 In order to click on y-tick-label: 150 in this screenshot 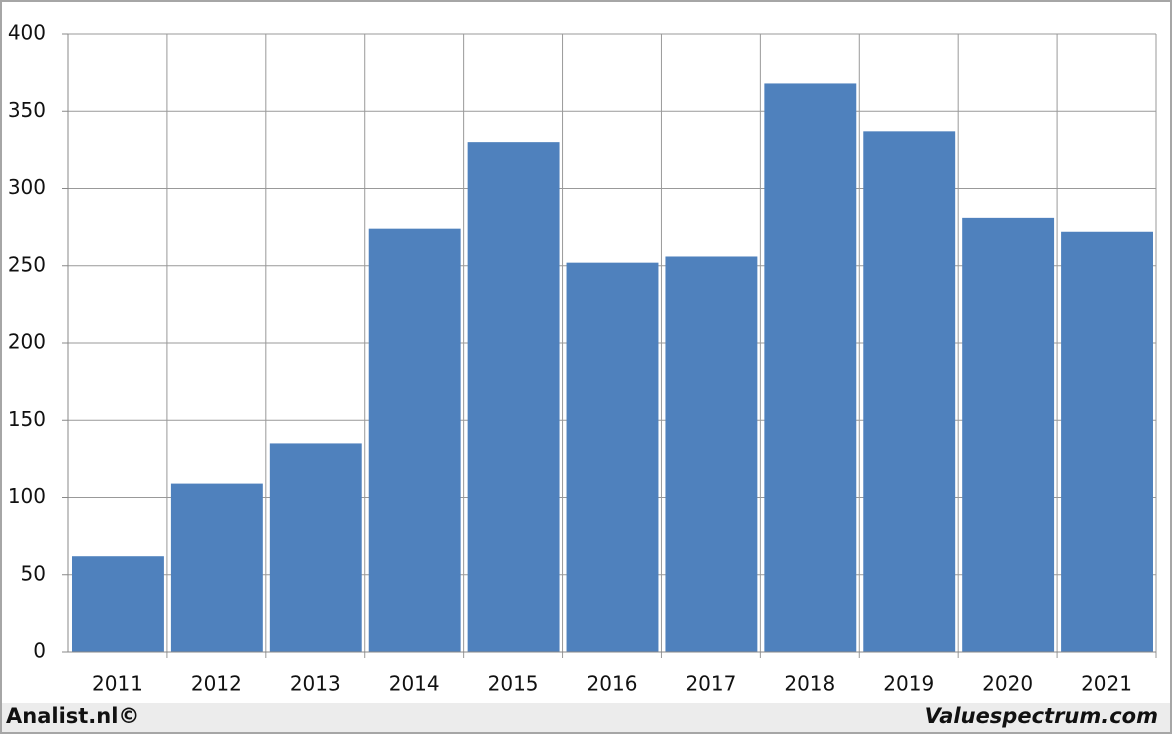, I will do `click(27, 419)`.